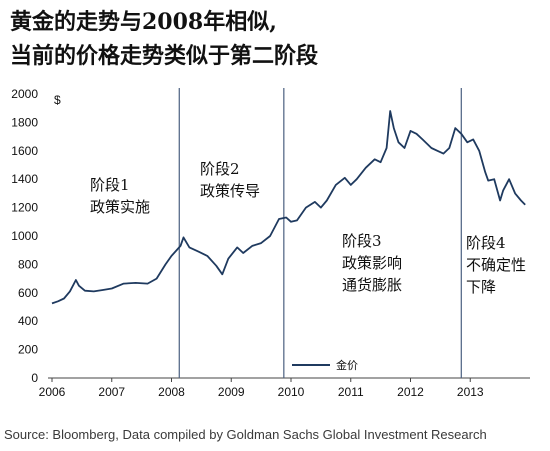 The height and width of the screenshot is (451, 550). Describe the element at coordinates (325, 365) in the screenshot. I see `legend: 金价` at that location.